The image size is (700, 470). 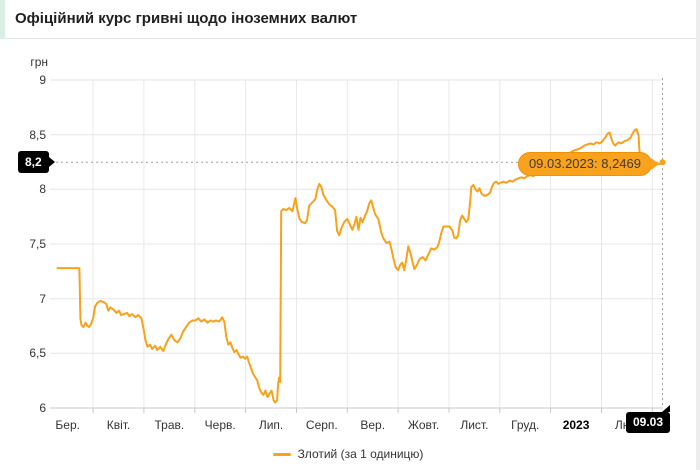 I want to click on y-tick-label: 9, so click(x=42, y=80).